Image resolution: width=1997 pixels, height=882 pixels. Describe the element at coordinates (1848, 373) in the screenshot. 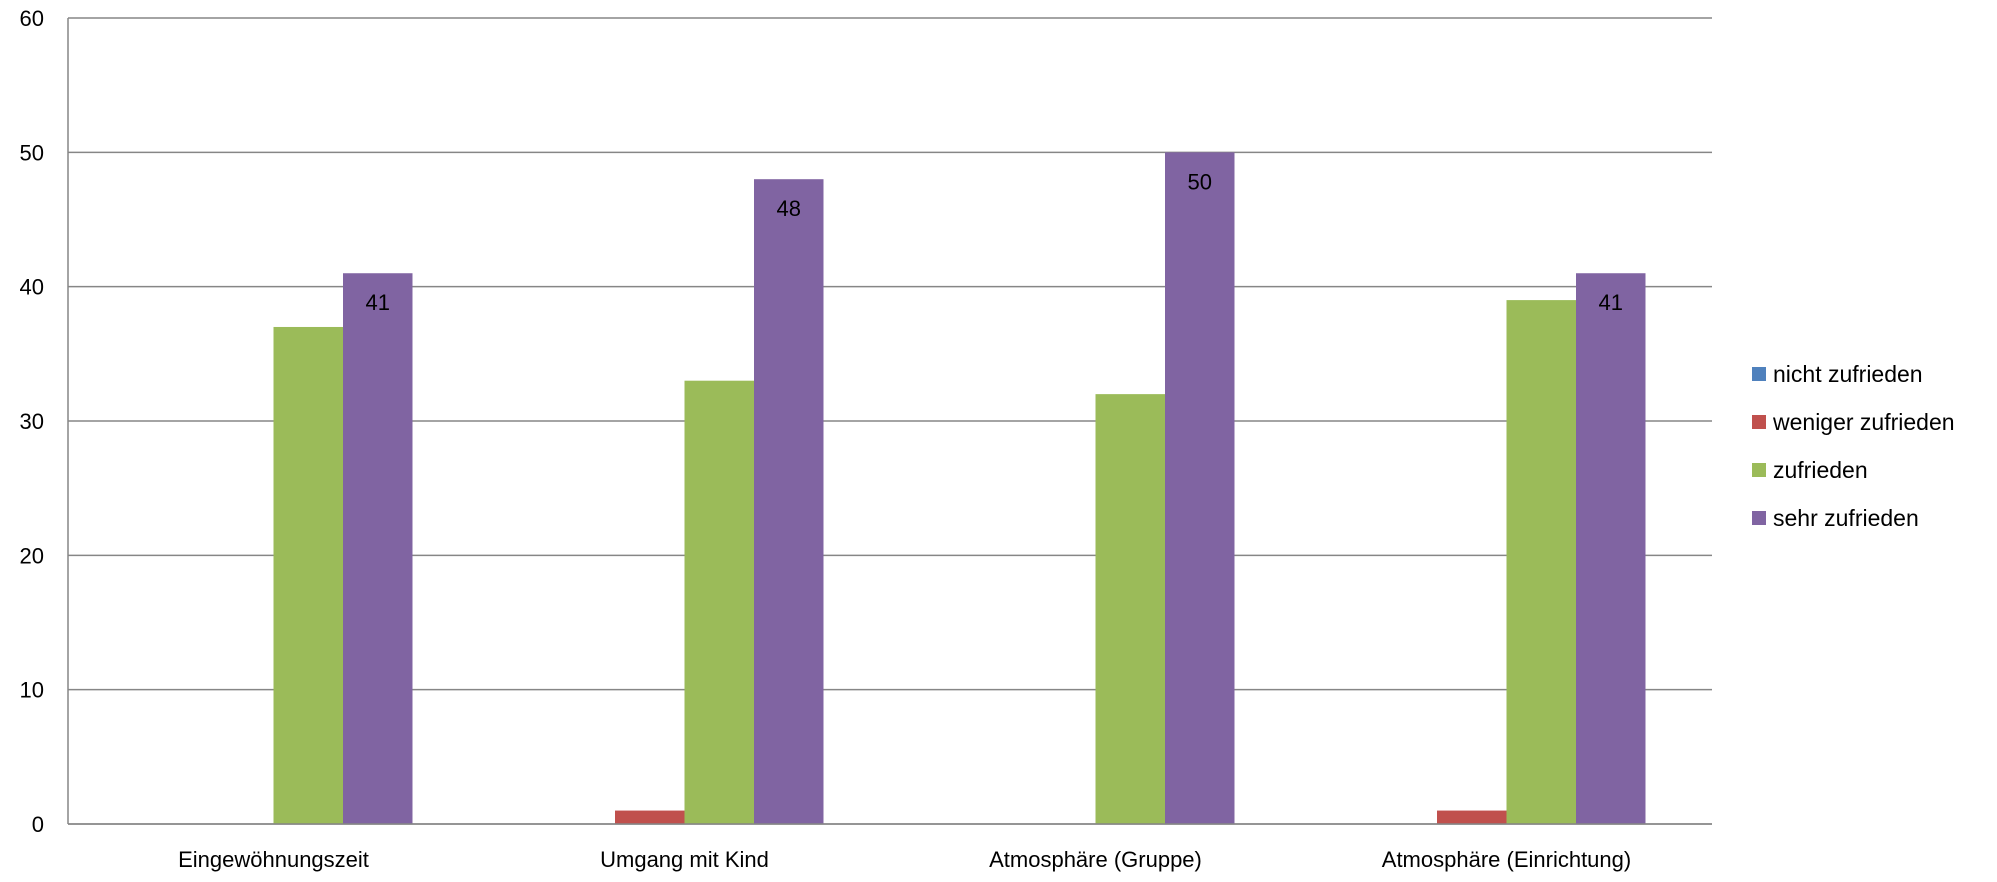

I see `legend-label: nicht zufrieden` at that location.